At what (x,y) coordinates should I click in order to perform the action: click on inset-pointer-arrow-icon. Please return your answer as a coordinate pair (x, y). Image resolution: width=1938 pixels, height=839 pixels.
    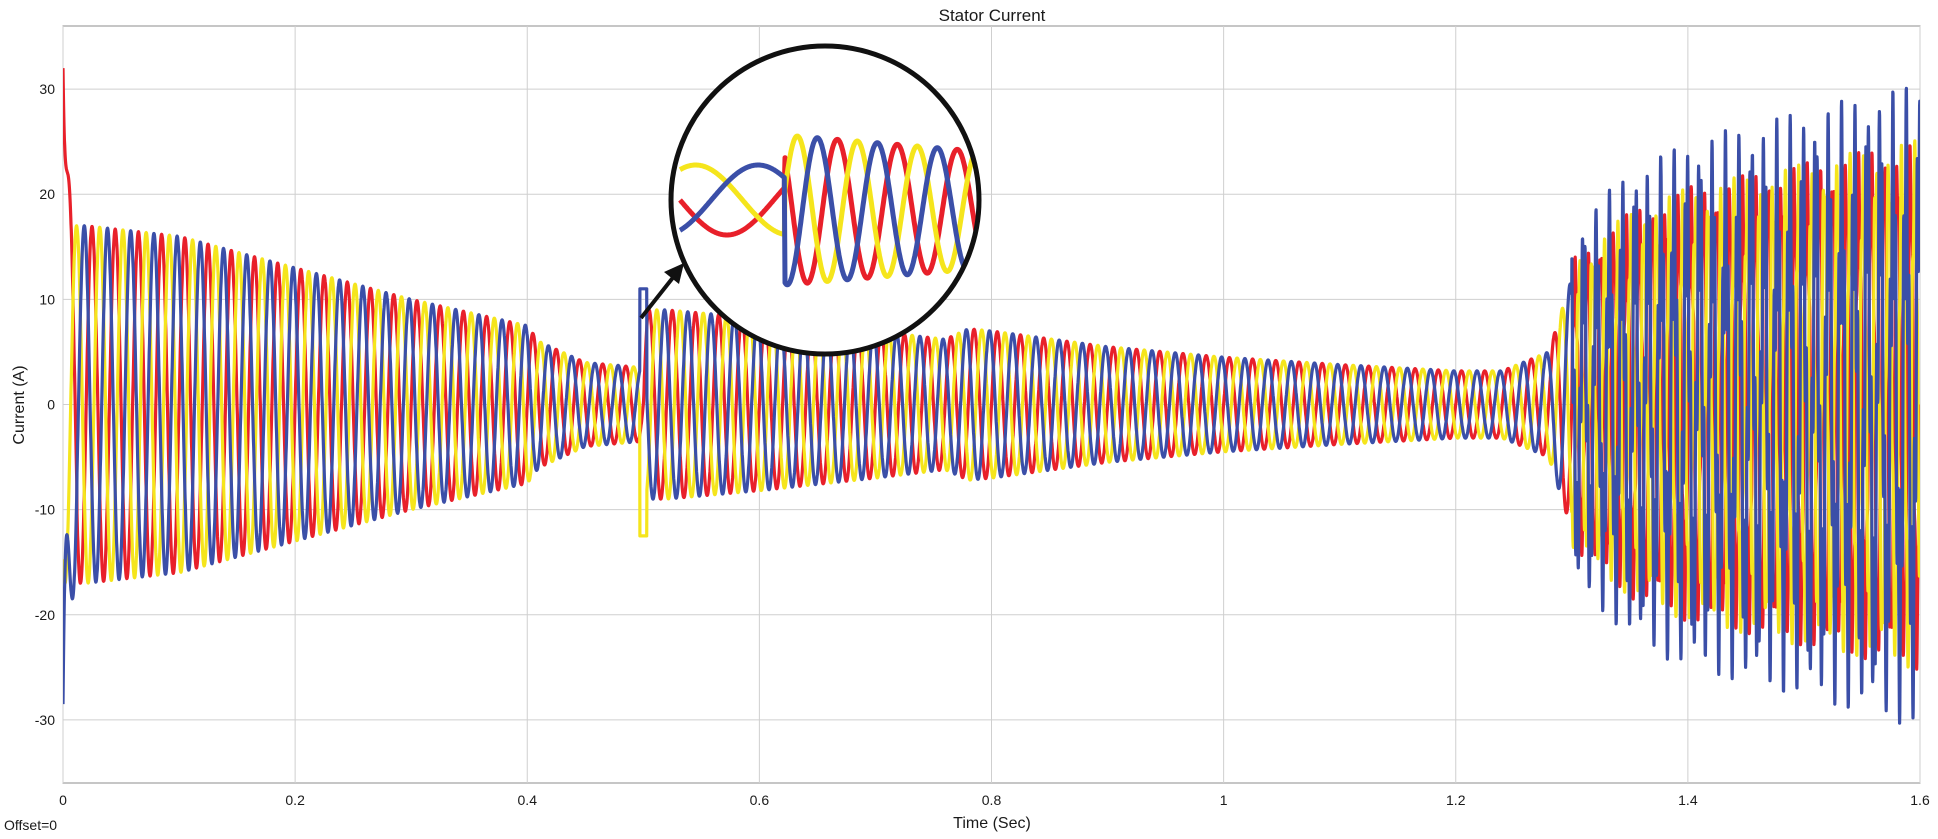
    Looking at the image, I should click on (661, 291).